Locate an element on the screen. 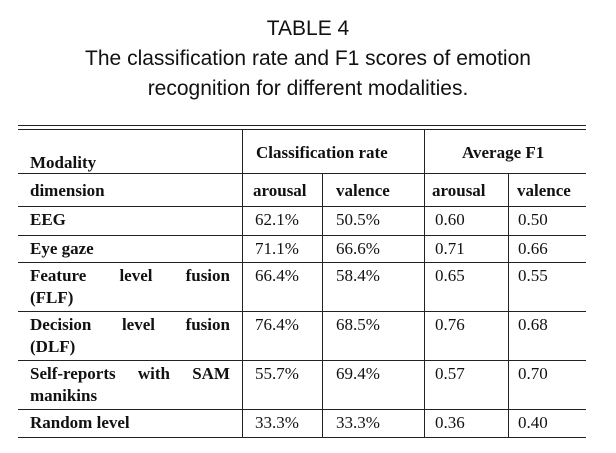  cell-f1-arousal: 0.65 is located at coordinates (450, 275).